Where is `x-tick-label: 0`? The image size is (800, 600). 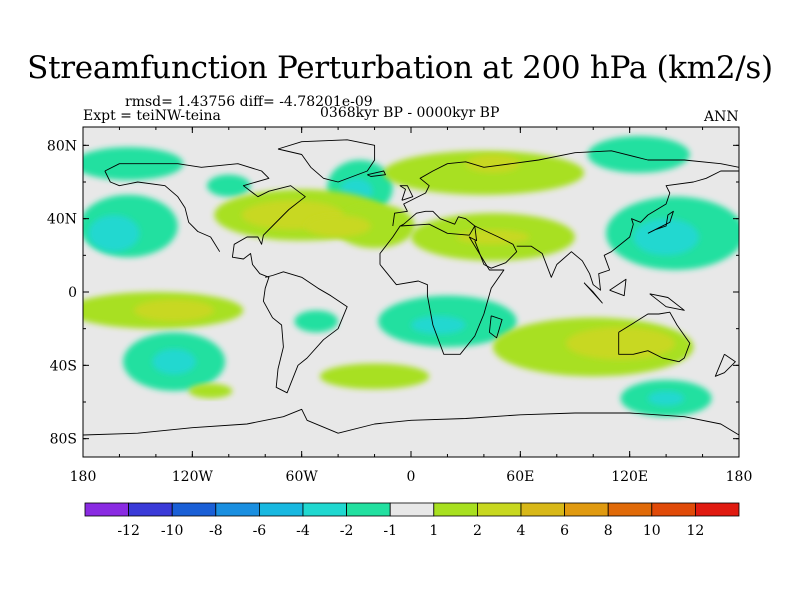 x-tick-label: 0 is located at coordinates (411, 477).